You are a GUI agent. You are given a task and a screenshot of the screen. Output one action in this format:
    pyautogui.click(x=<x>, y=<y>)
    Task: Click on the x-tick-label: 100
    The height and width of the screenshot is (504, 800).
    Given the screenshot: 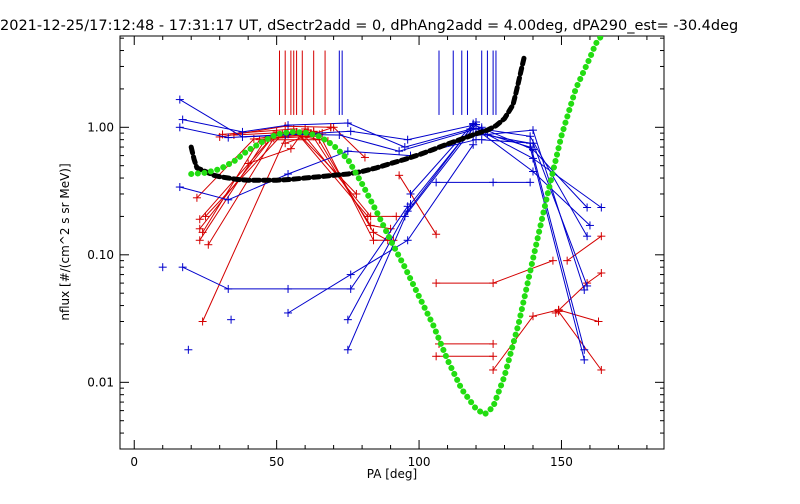 What is the action you would take?
    pyautogui.click(x=419, y=462)
    